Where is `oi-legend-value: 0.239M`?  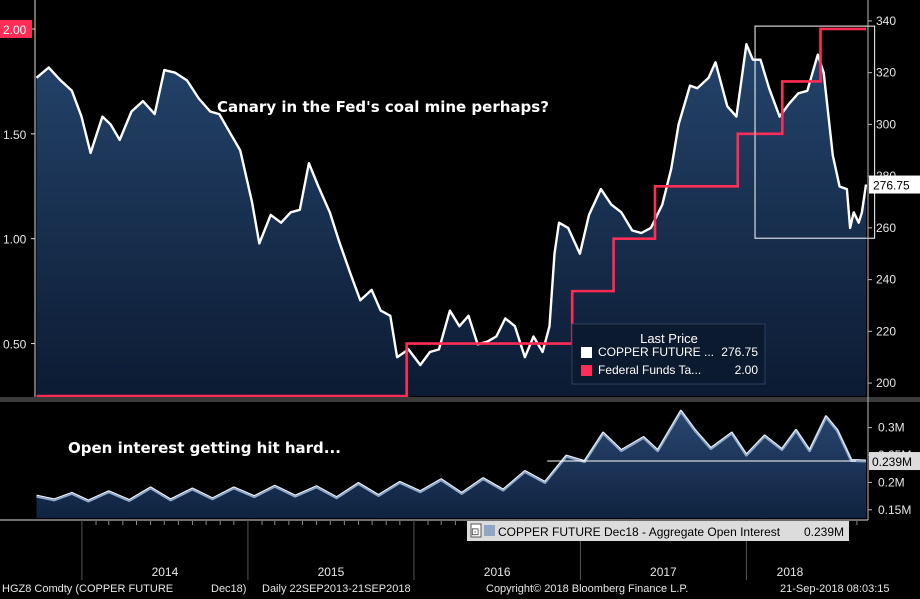 oi-legend-value: 0.239M is located at coordinates (824, 532).